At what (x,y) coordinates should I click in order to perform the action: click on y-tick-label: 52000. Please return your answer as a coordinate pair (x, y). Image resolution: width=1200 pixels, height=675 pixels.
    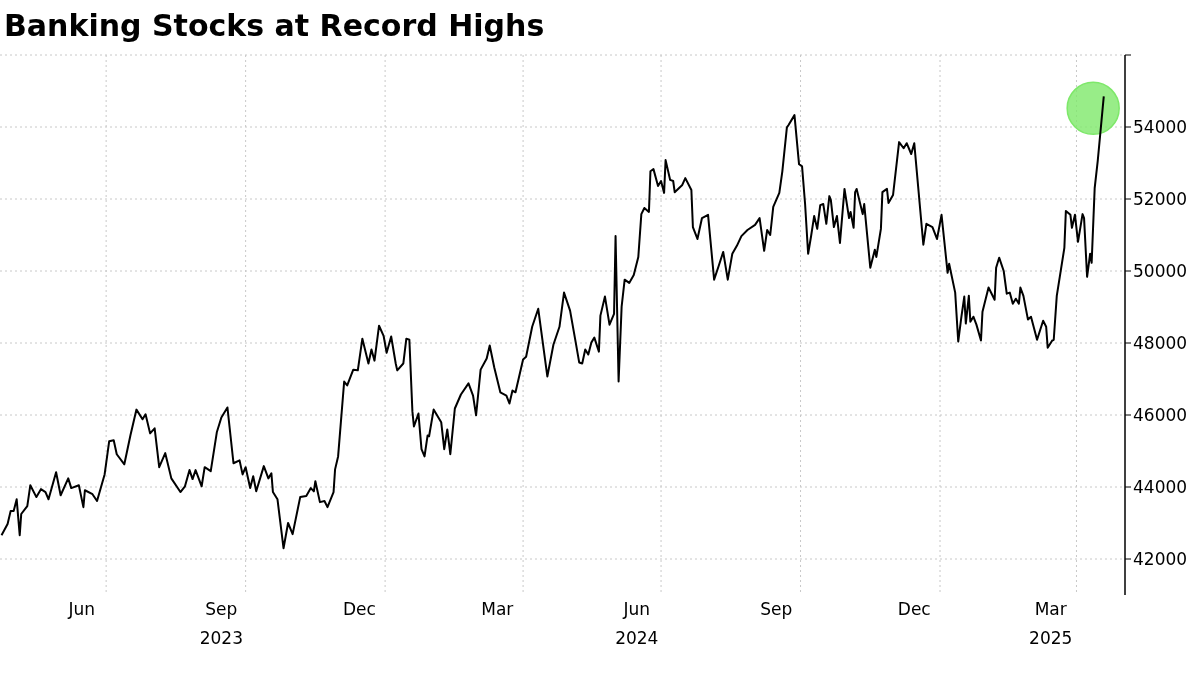
    Looking at the image, I should click on (1160, 198).